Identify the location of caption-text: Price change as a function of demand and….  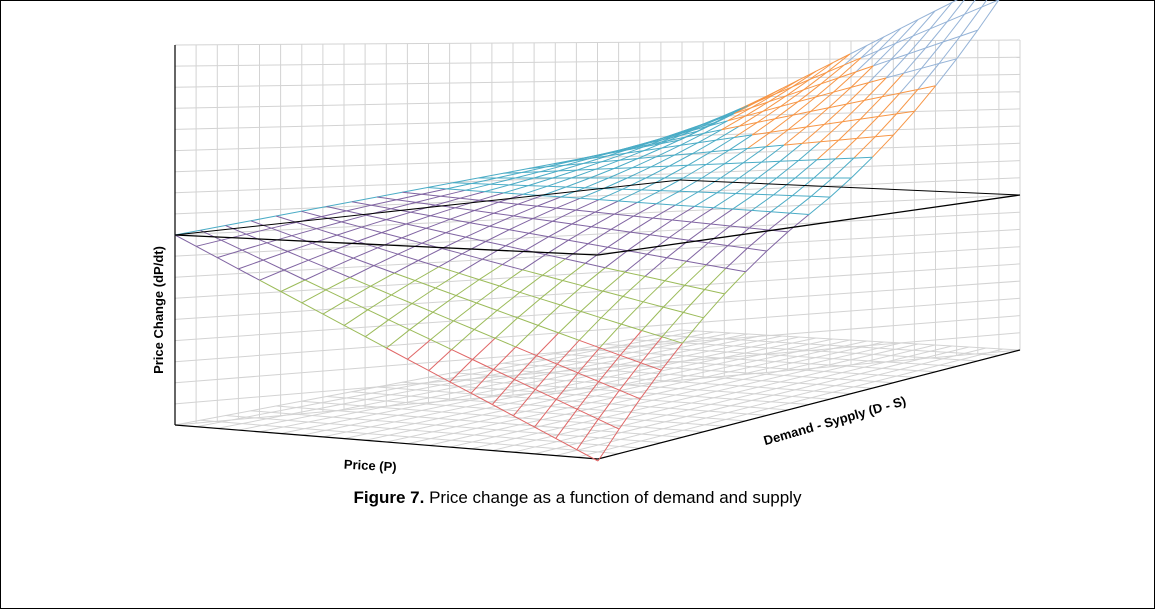
(613, 497).